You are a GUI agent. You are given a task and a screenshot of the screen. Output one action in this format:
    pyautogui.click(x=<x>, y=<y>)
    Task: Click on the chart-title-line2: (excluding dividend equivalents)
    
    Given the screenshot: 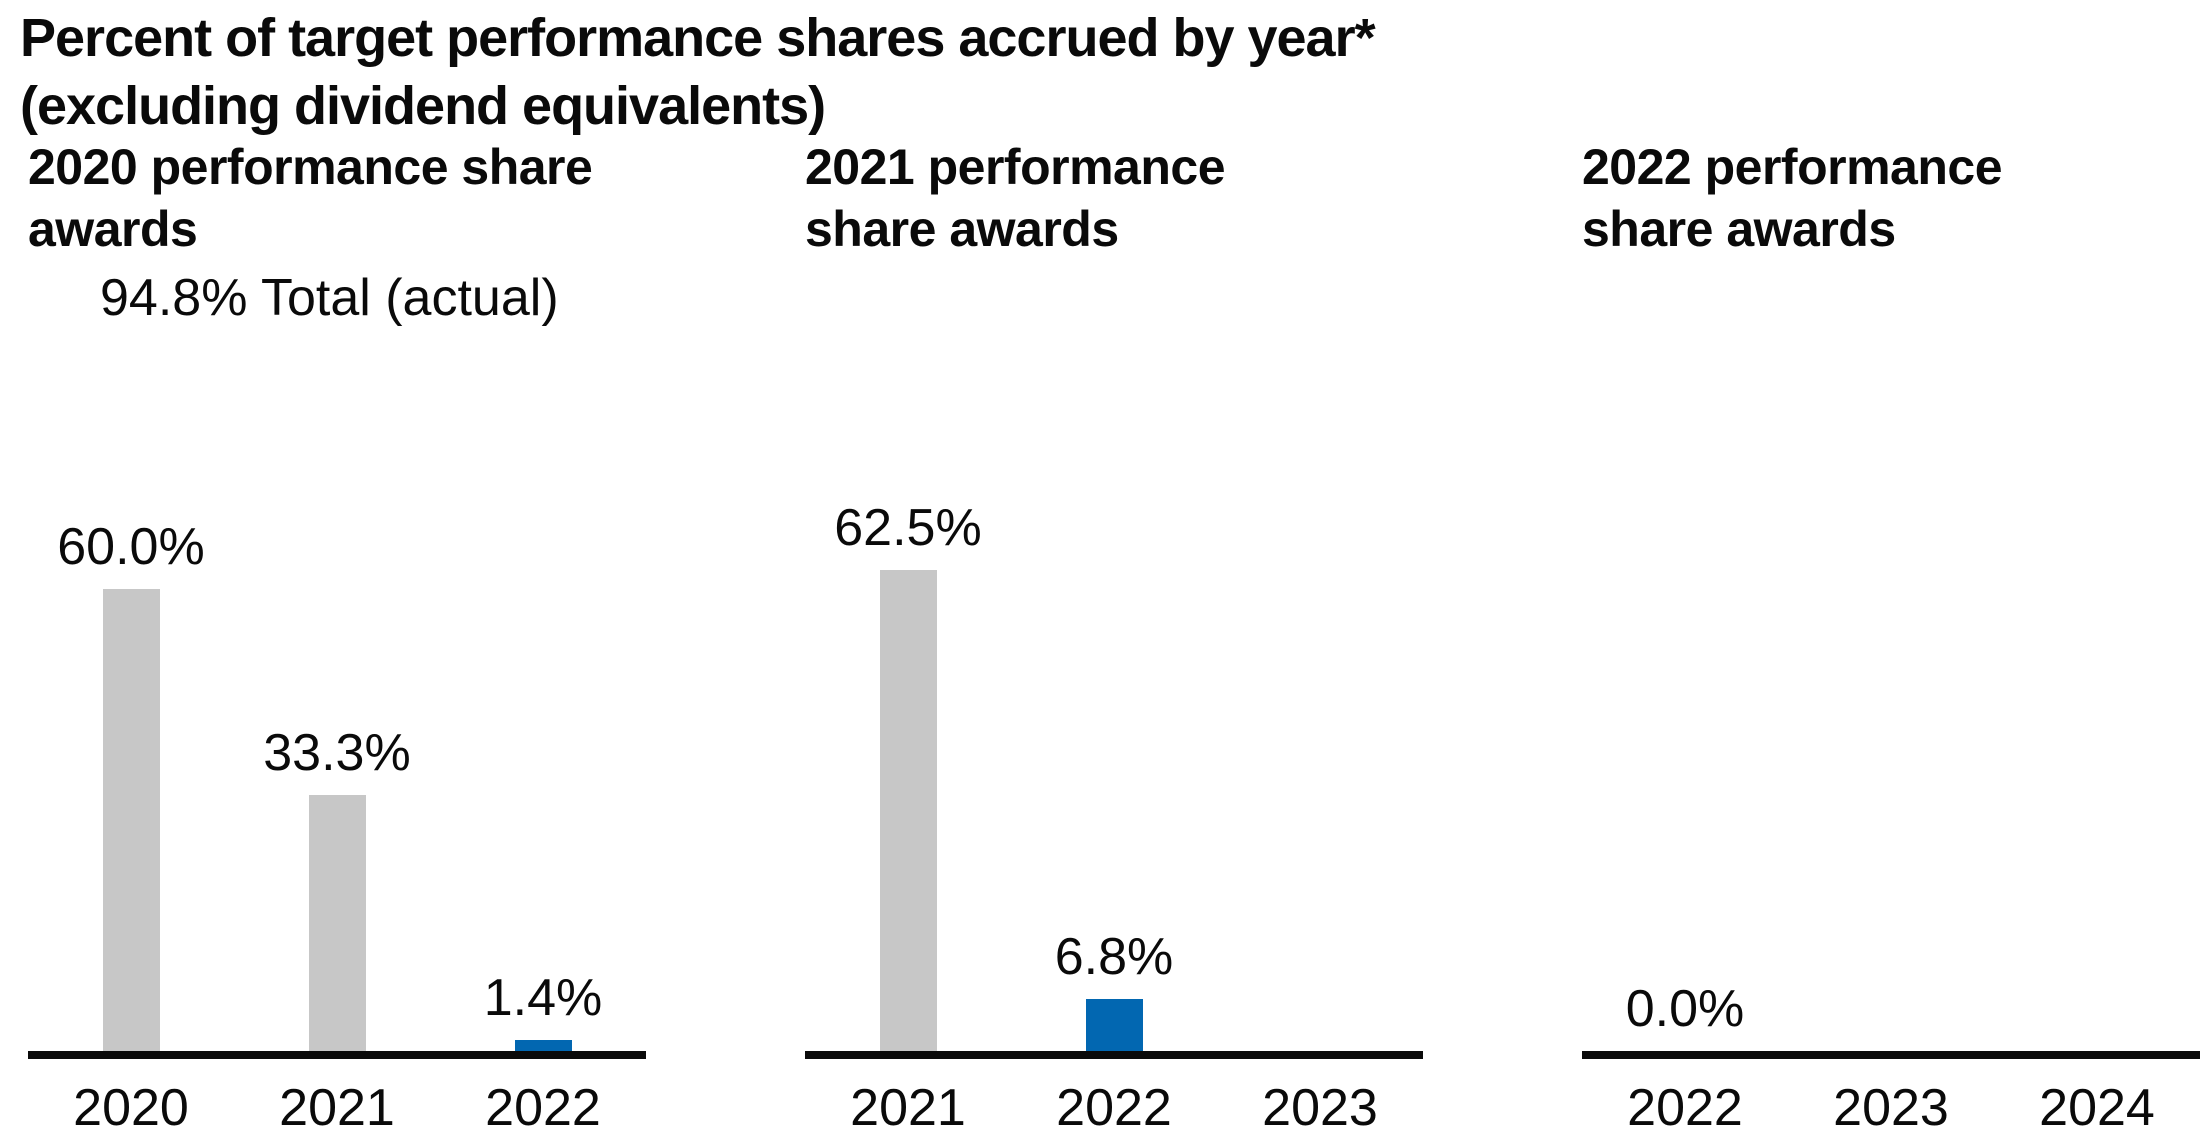 What is the action you would take?
    pyautogui.click(x=423, y=106)
    